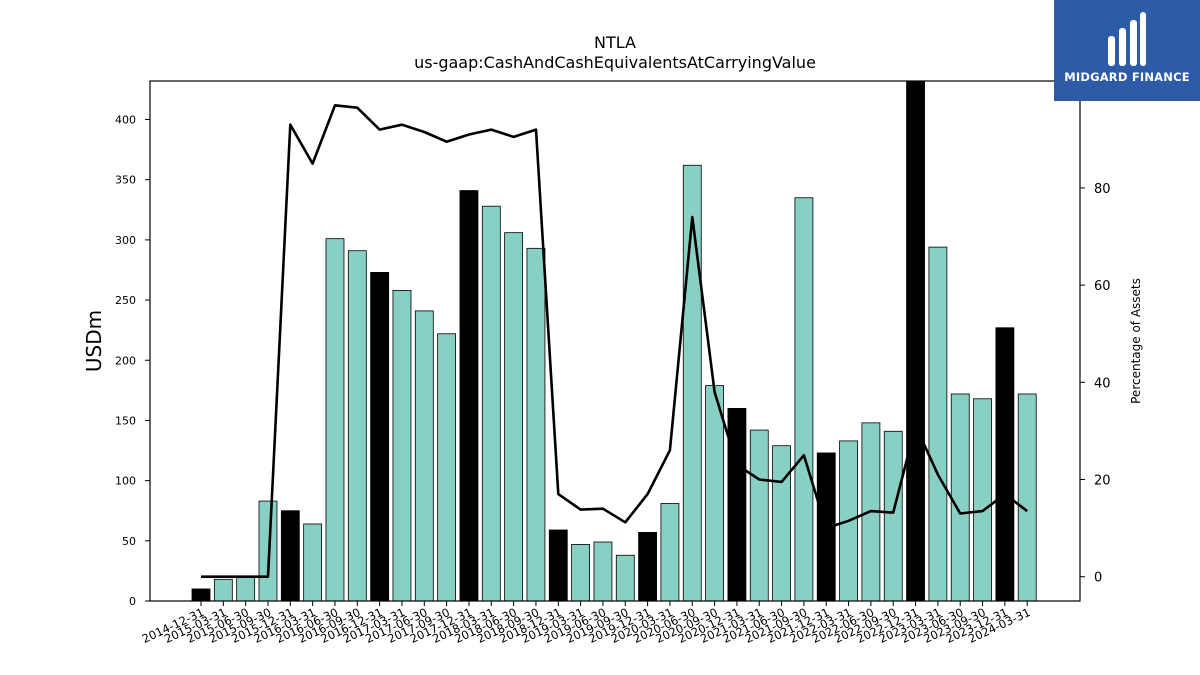 The width and height of the screenshot is (1200, 675). What do you see at coordinates (1102, 286) in the screenshot?
I see `y2-tick-label-60: 60` at bounding box center [1102, 286].